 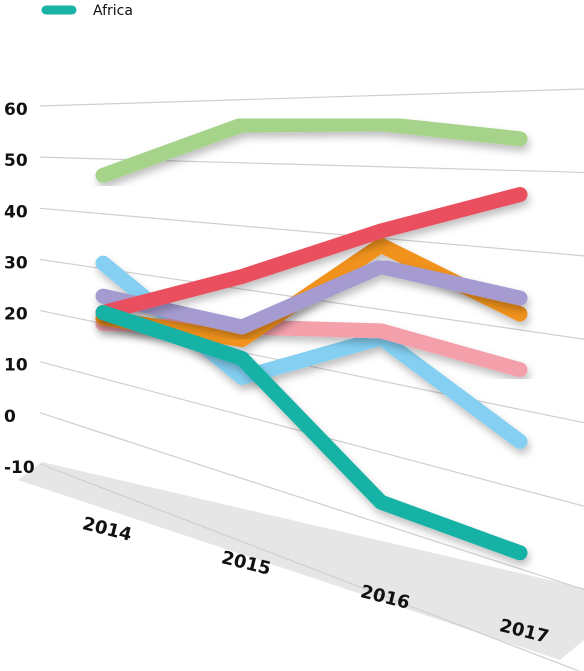 I want to click on y-tick-label: 50, so click(x=16, y=161).